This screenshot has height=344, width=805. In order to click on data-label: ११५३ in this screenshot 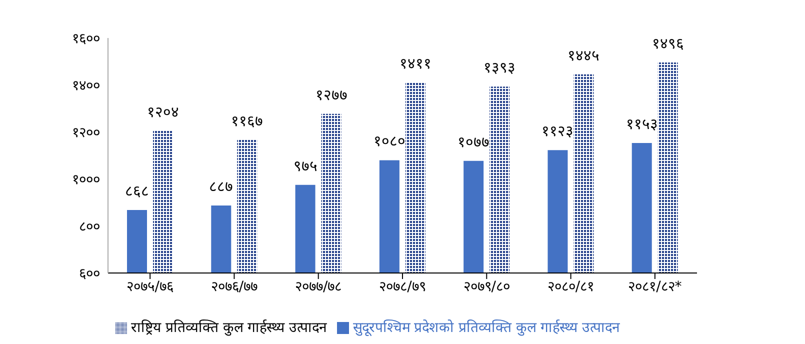, I will do `click(642, 124)`.